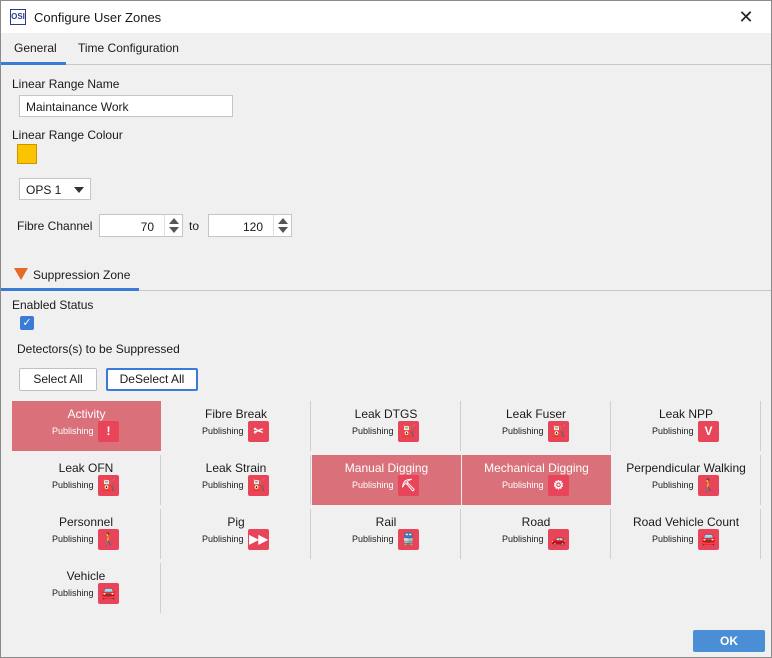  What do you see at coordinates (408, 539) in the screenshot?
I see `train-icon: 🚆` at bounding box center [408, 539].